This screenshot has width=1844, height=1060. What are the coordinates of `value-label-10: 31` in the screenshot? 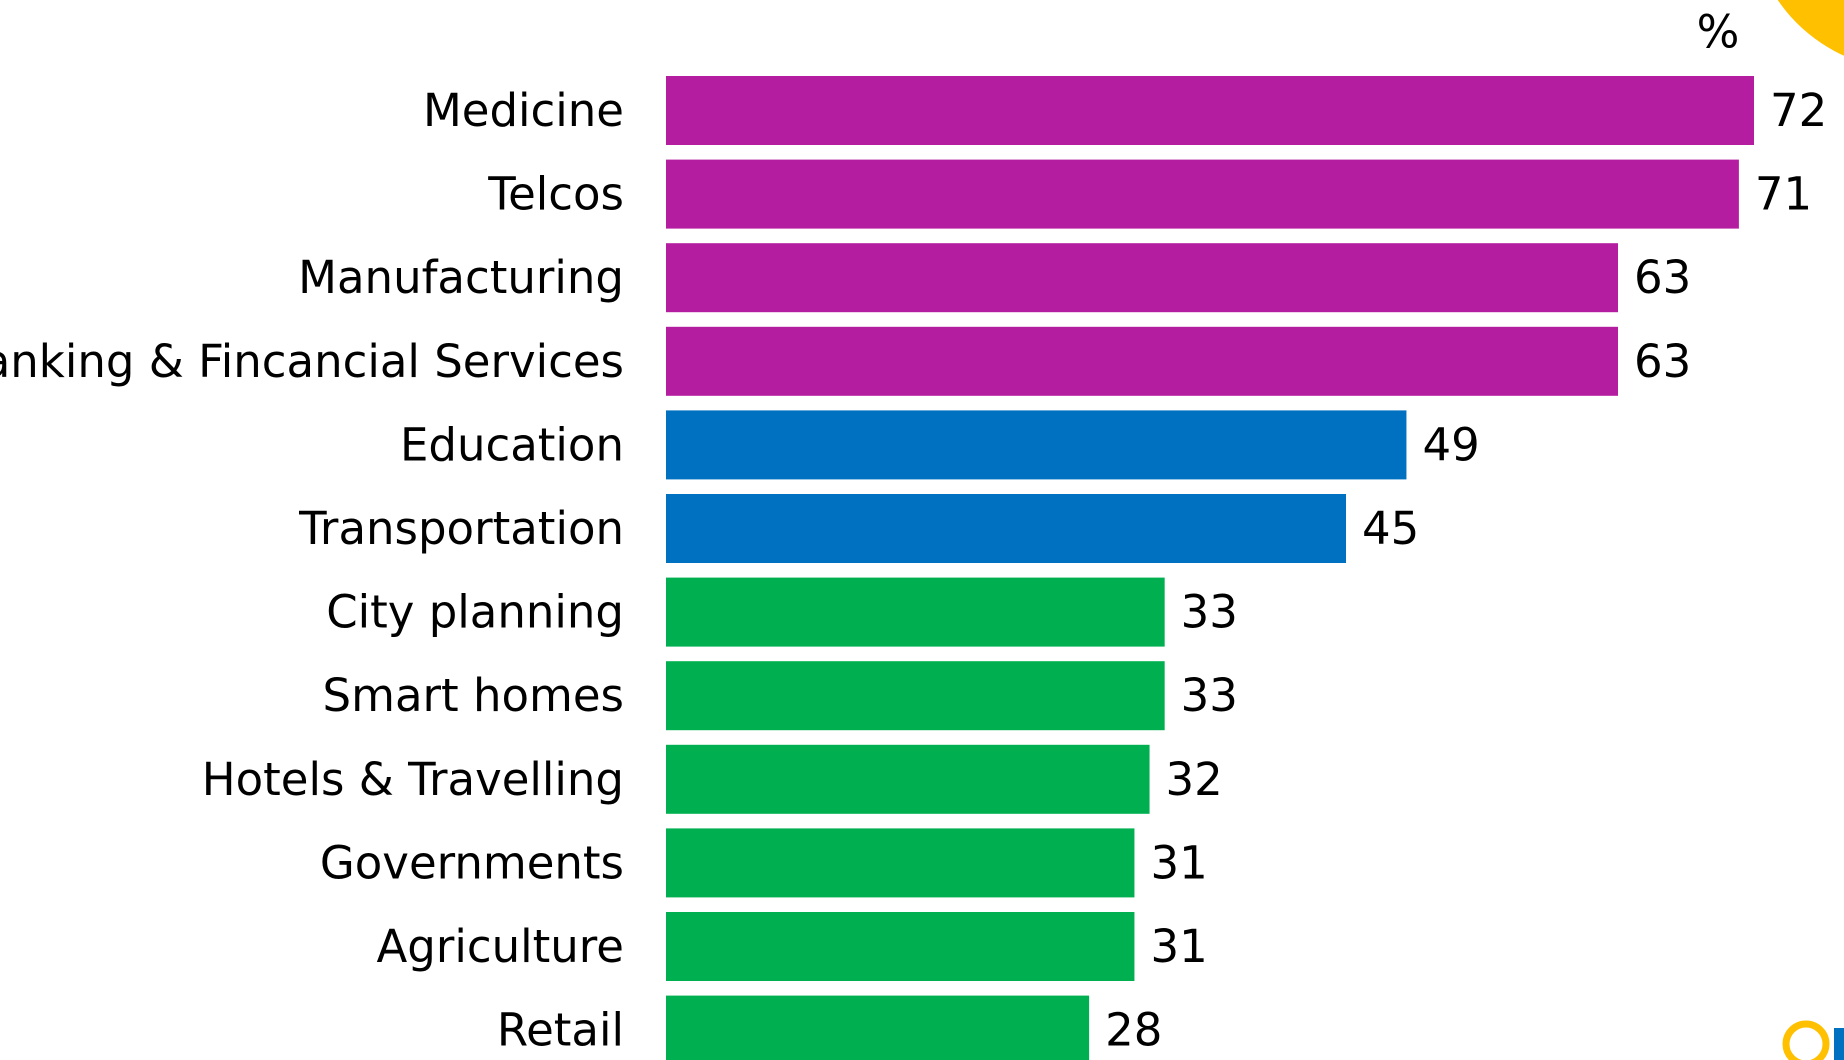 It's located at (1178, 946).